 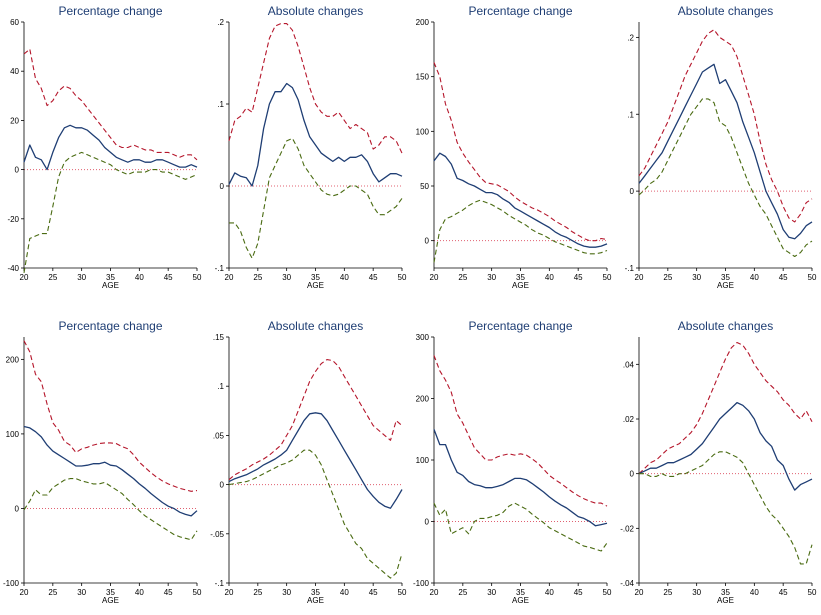 What do you see at coordinates (13, 268) in the screenshot?
I see `y-tick-label: -40` at bounding box center [13, 268].